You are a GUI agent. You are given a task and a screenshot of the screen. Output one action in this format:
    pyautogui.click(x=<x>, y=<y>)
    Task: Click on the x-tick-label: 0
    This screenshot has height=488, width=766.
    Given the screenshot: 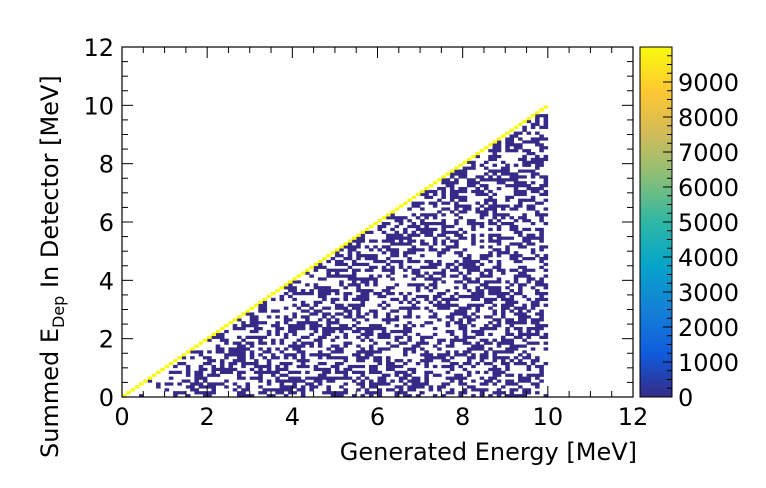 What is the action you would take?
    pyautogui.click(x=121, y=417)
    